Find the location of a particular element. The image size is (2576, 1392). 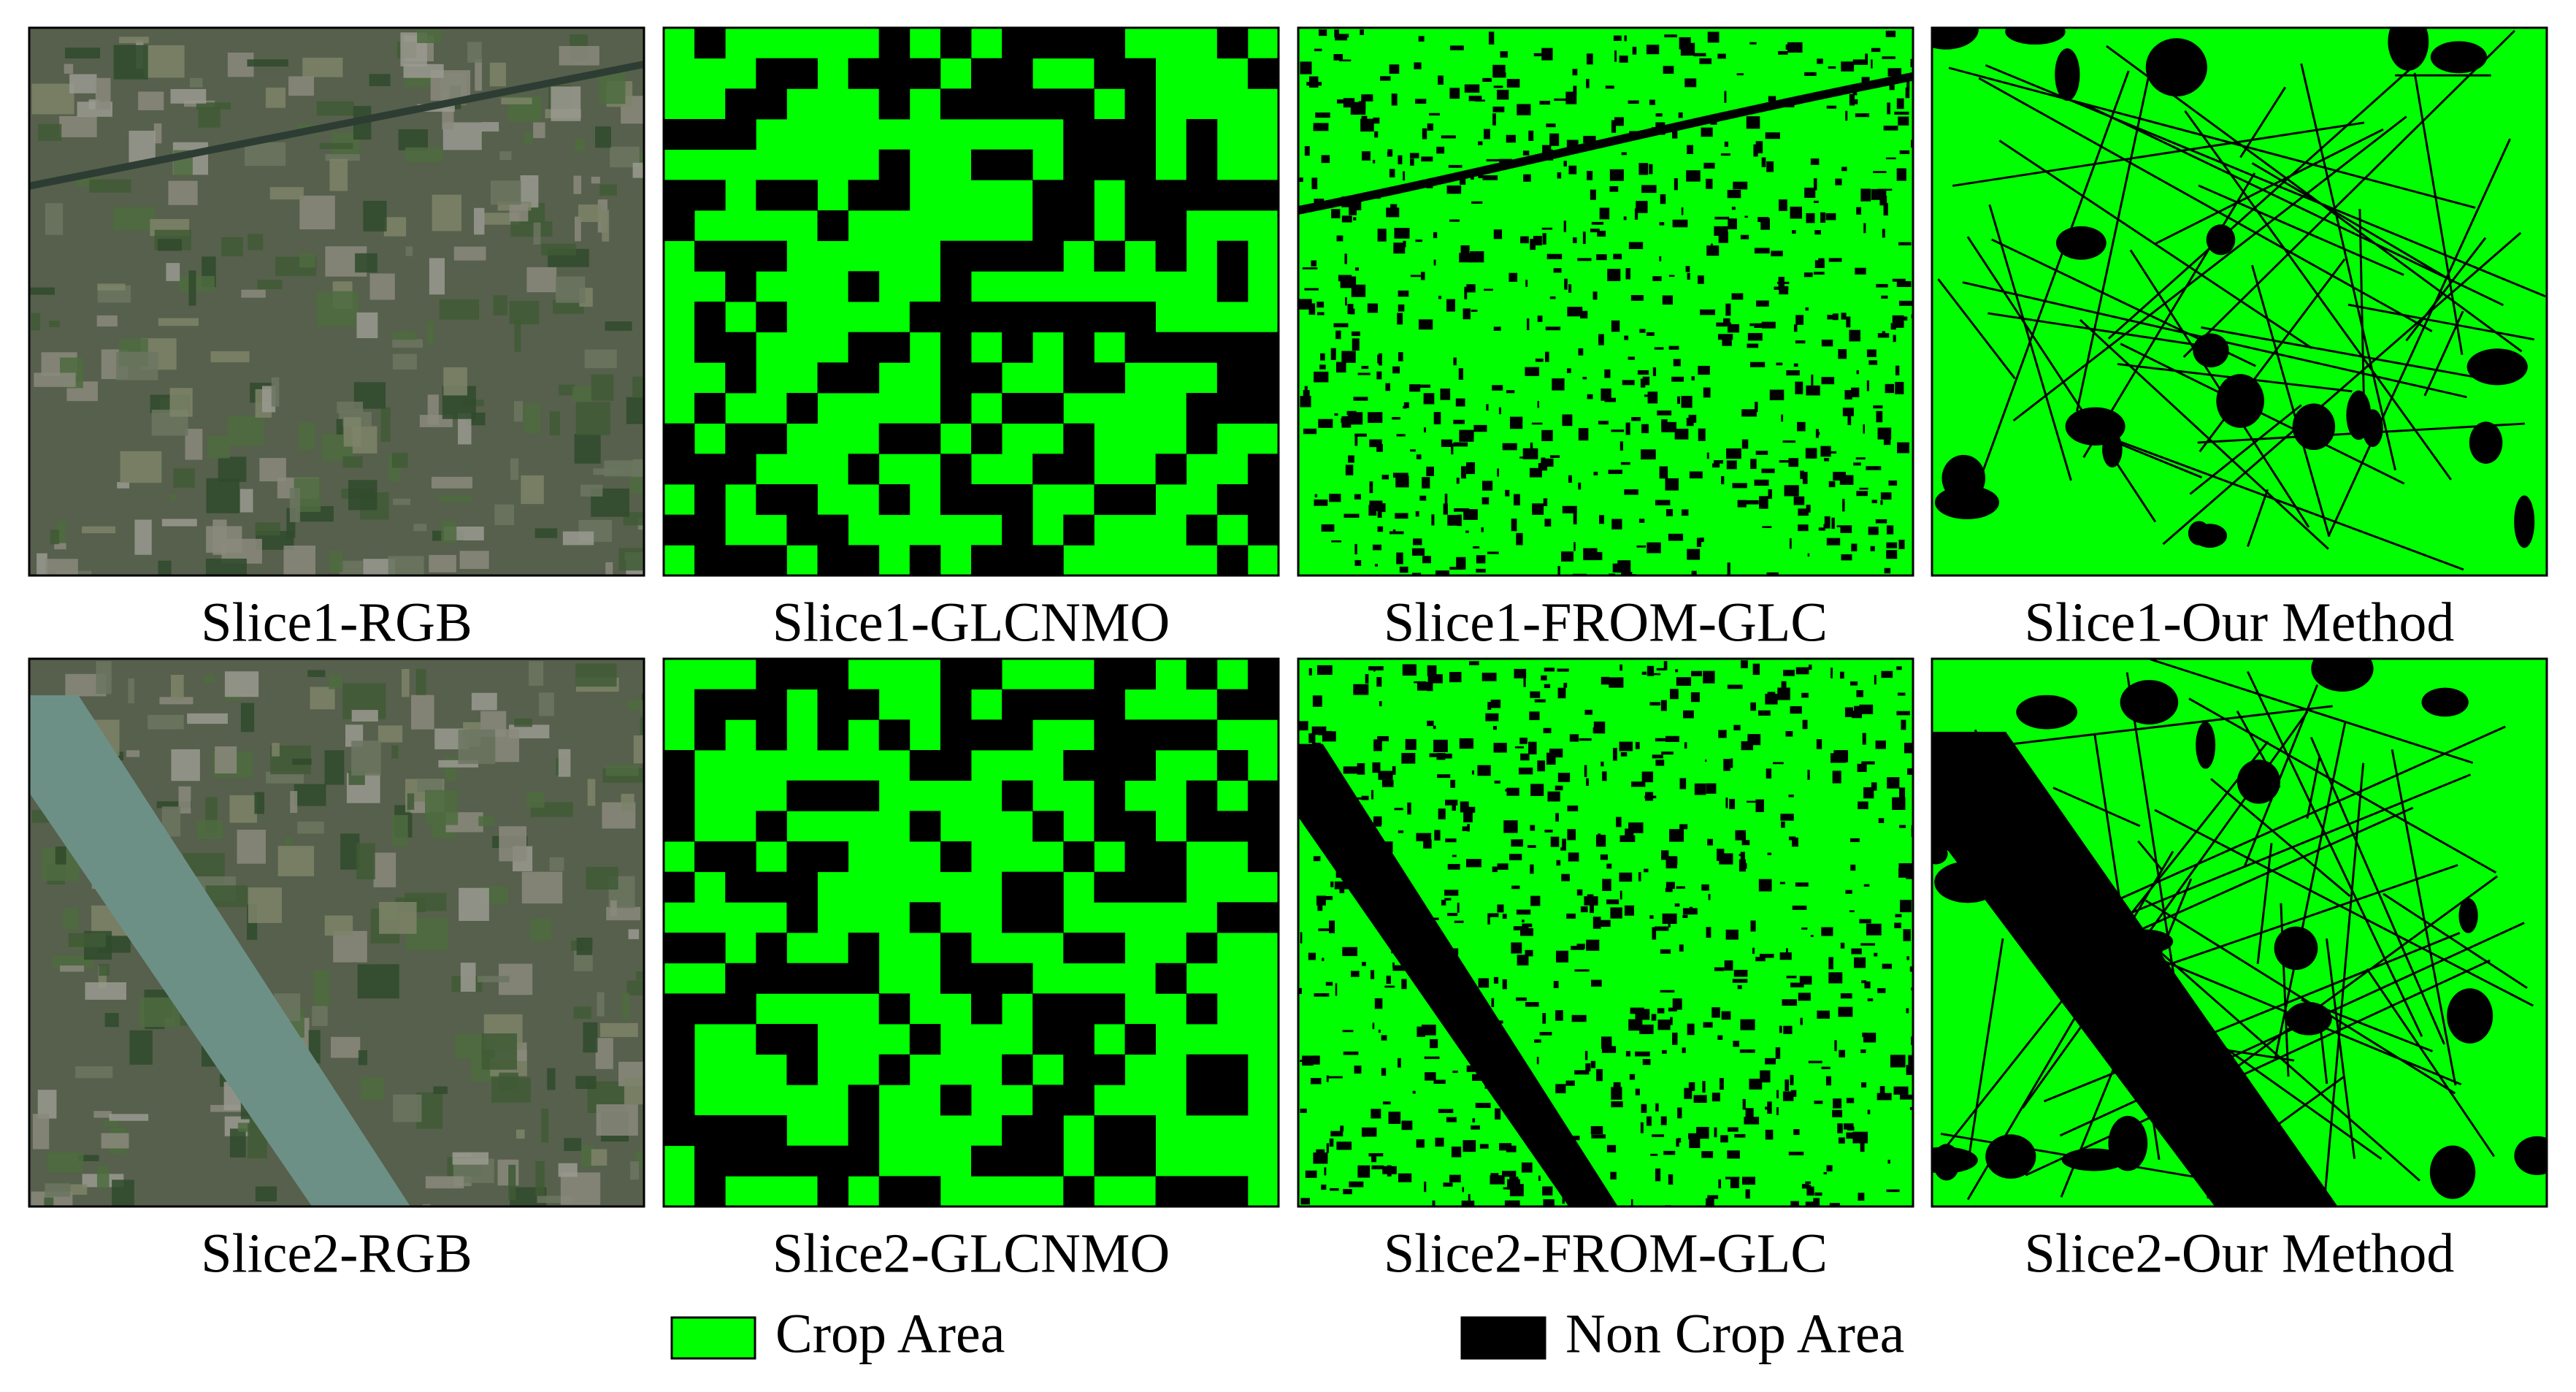

panel-label: Slice2-RGB is located at coordinates (336, 1253).